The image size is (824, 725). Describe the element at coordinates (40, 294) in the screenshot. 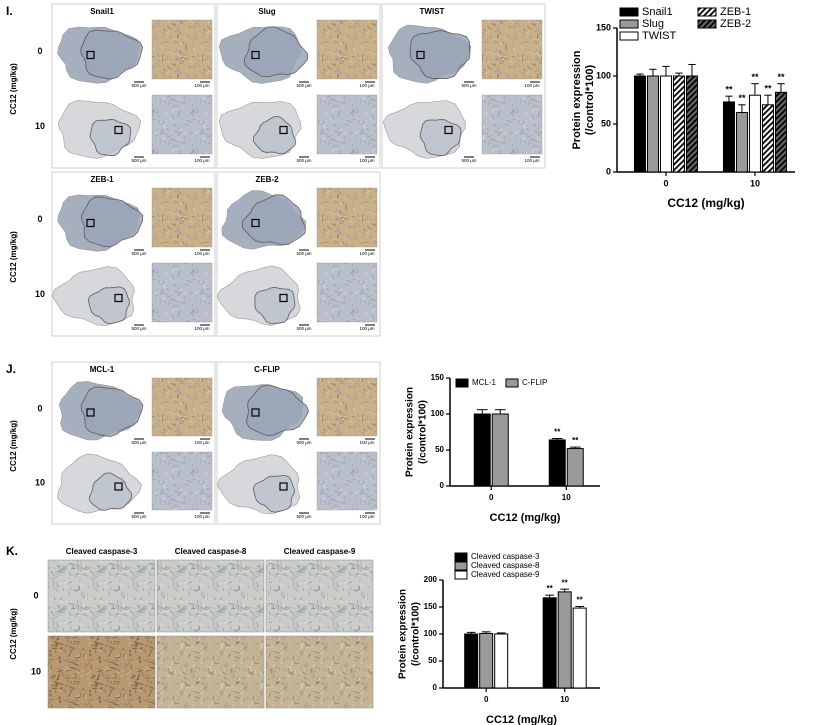

I see `dose-label: 10` at that location.